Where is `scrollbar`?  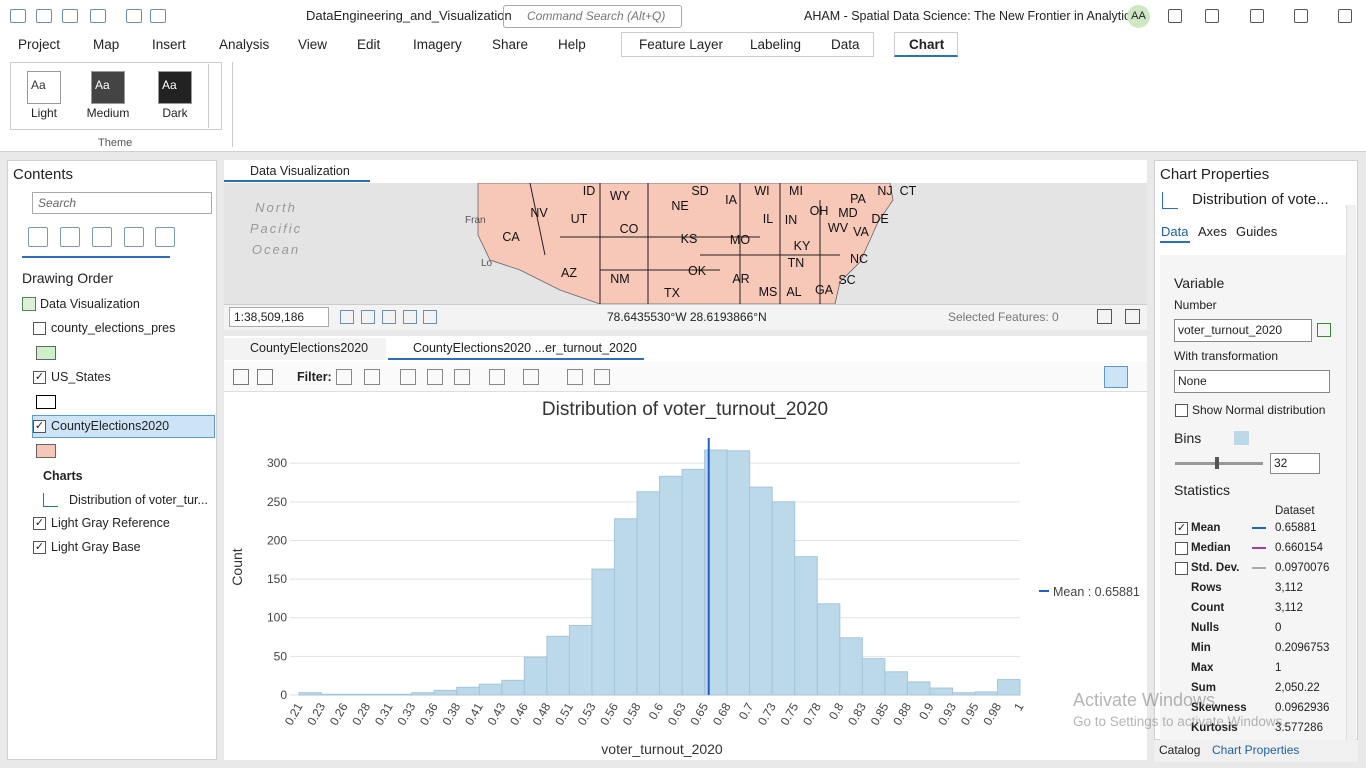
scrollbar is located at coordinates (1351, 472).